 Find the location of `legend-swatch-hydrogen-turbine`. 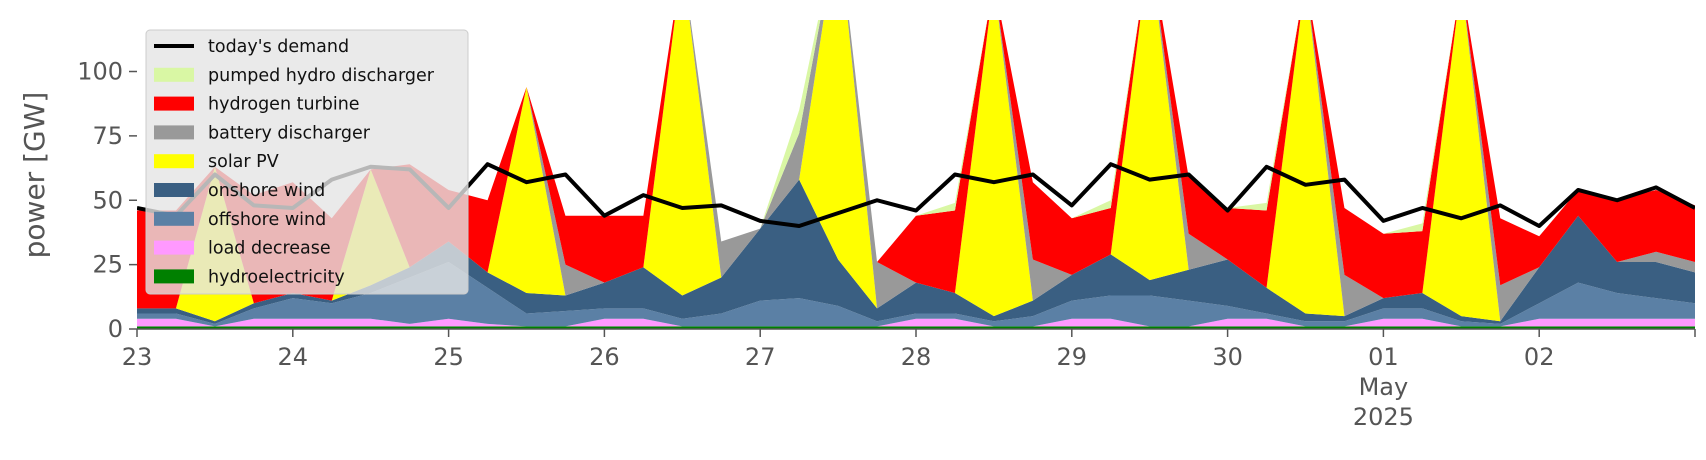

legend-swatch-hydrogen-turbine is located at coordinates (174, 103).